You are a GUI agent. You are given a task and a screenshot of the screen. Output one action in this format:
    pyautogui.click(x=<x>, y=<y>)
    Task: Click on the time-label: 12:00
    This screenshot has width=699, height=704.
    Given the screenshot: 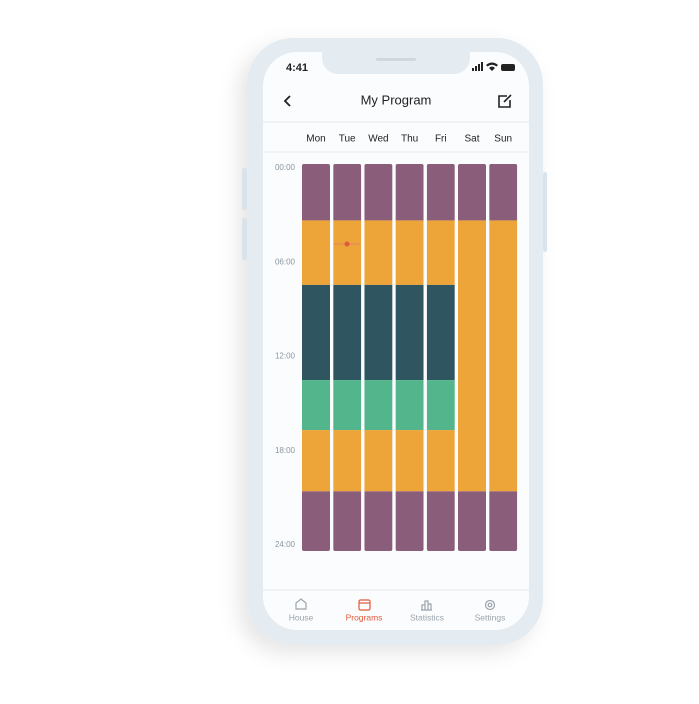 What is the action you would take?
    pyautogui.click(x=285, y=356)
    